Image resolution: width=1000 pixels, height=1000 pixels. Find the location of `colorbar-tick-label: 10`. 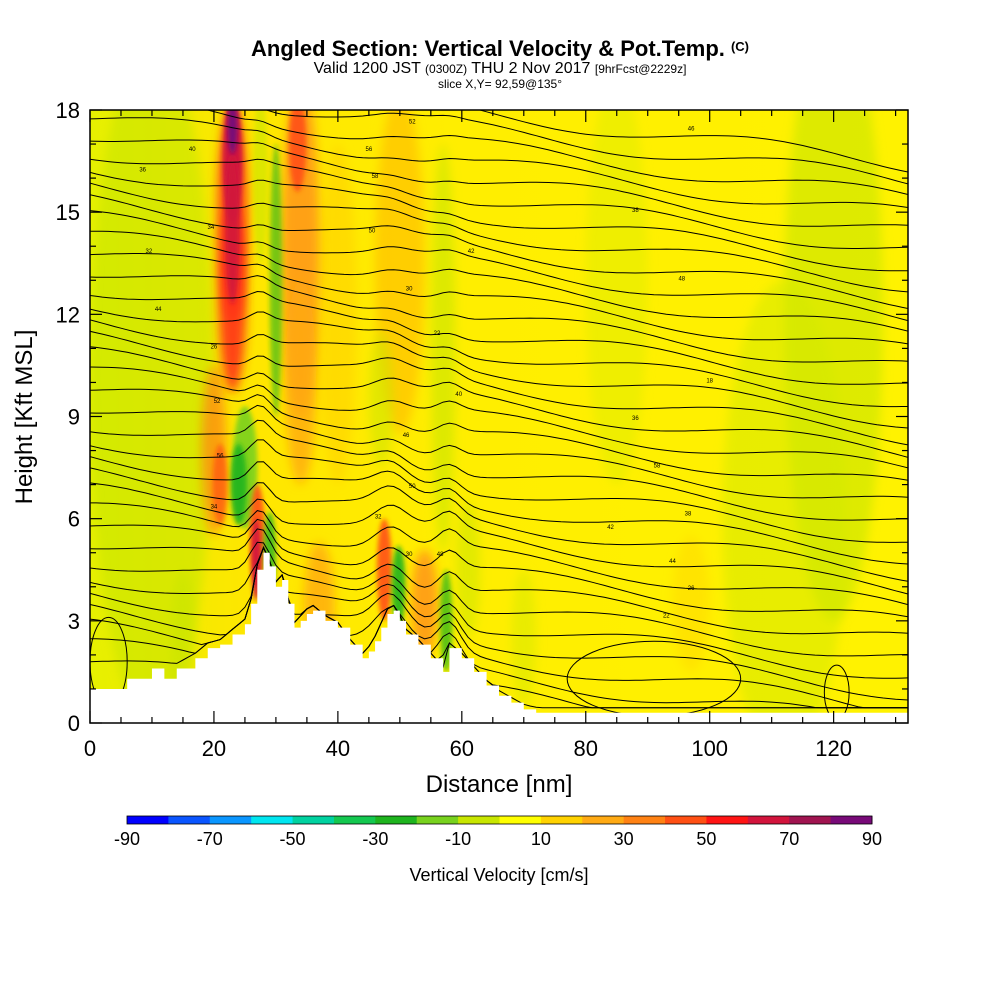

colorbar-tick-label: 10 is located at coordinates (541, 839).